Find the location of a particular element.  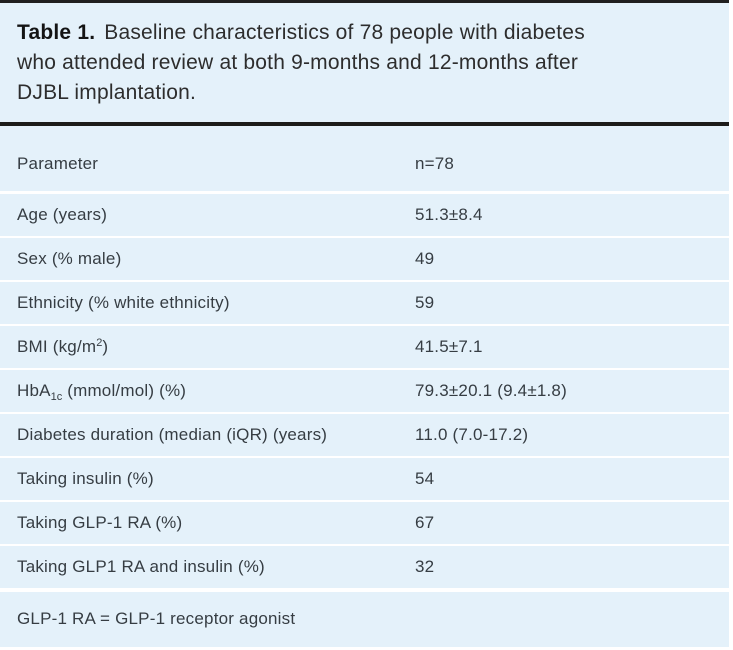

value-cell: 54 is located at coordinates (425, 478).